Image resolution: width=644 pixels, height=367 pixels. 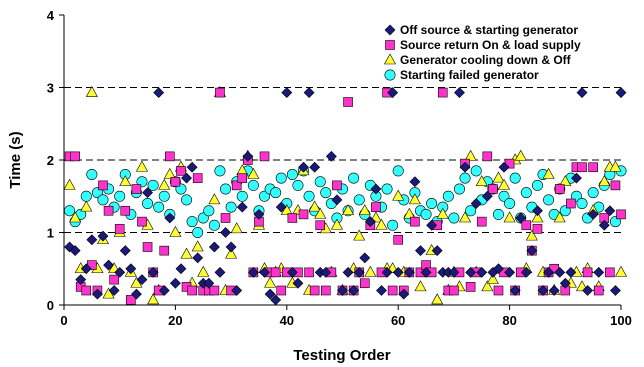 What do you see at coordinates (50, 88) in the screenshot?
I see `y-tick-label: 3` at bounding box center [50, 88].